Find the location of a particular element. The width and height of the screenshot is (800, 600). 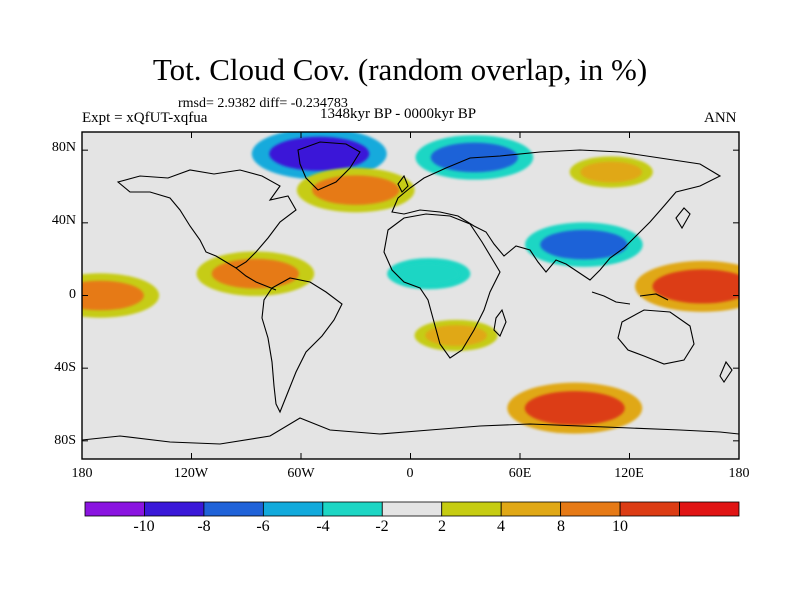

y-tick-label: 80S is located at coordinates (65, 440).